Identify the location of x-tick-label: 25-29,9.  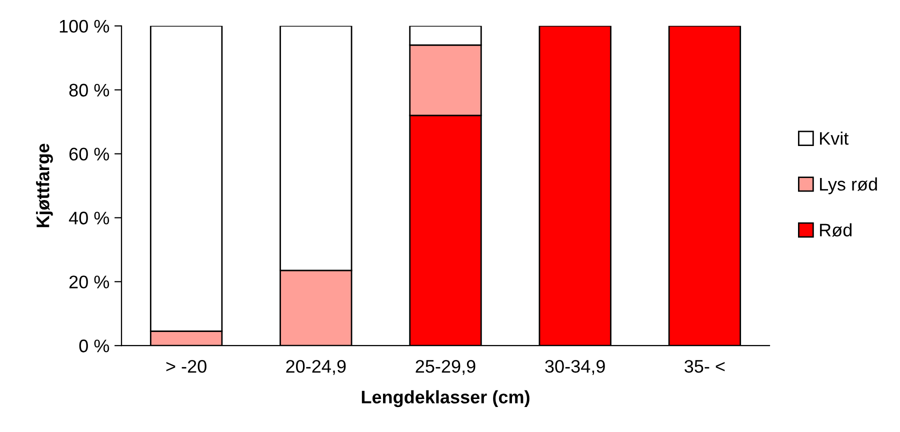
(446, 367).